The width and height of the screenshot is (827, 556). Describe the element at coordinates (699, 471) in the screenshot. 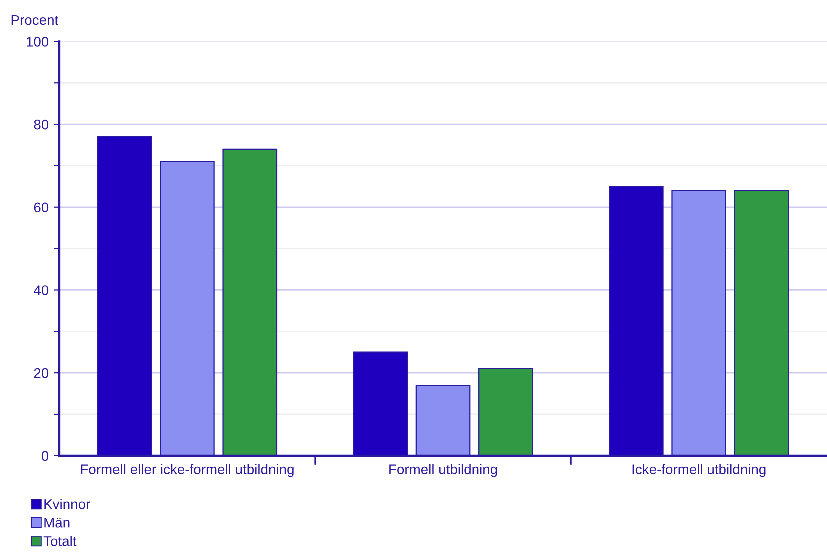

I see `x-tick-label: Icke-formell utbildning` at that location.